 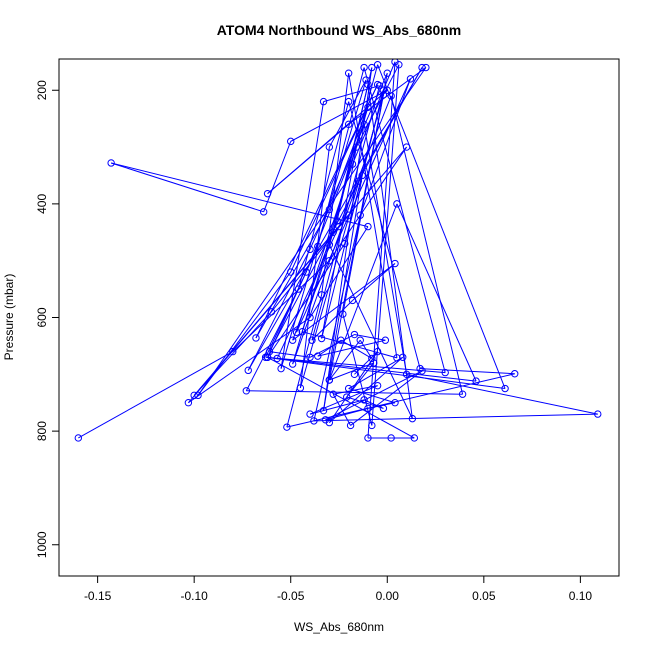 I want to click on x-tick-label: -0.15, so click(x=98, y=596).